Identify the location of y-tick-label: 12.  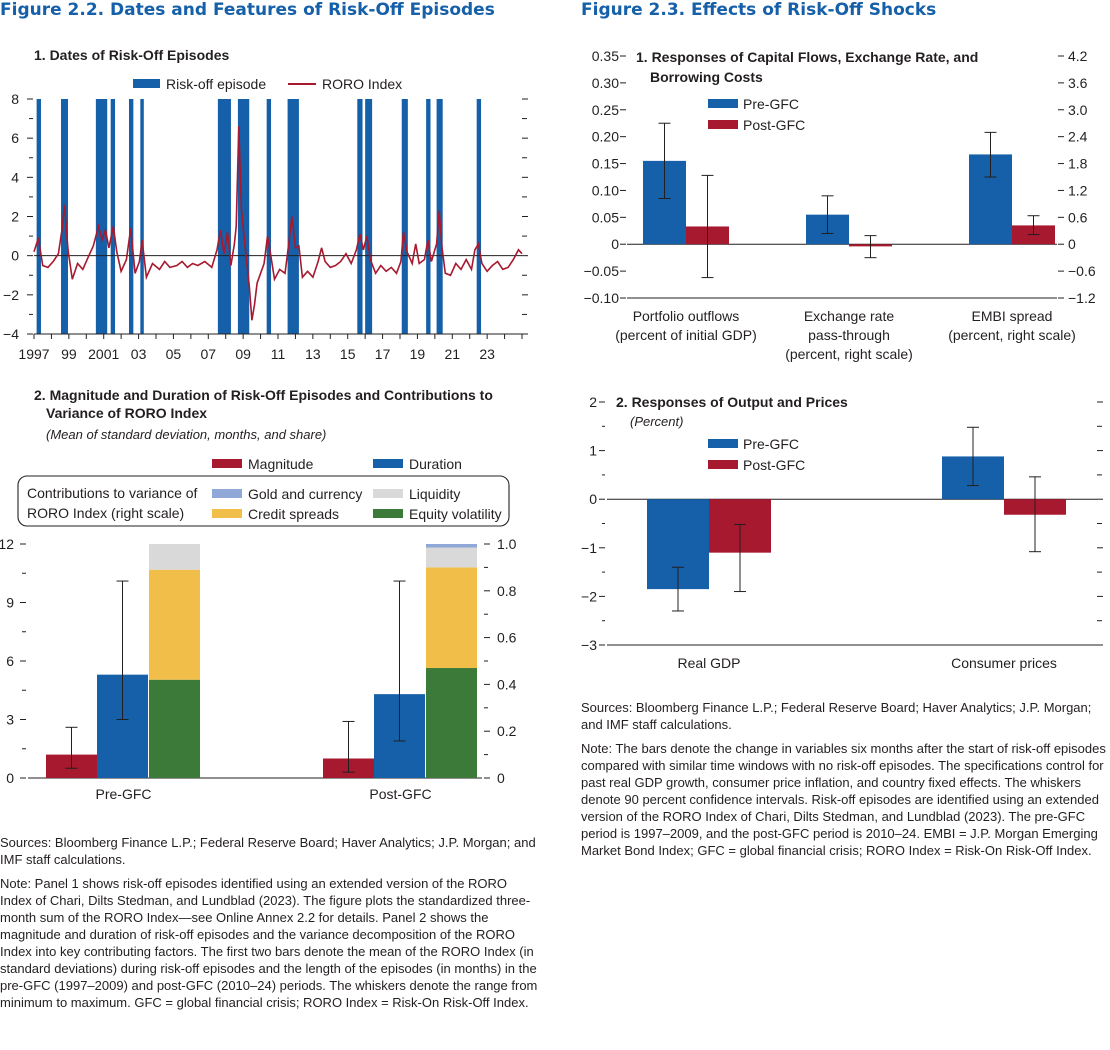
(7, 544).